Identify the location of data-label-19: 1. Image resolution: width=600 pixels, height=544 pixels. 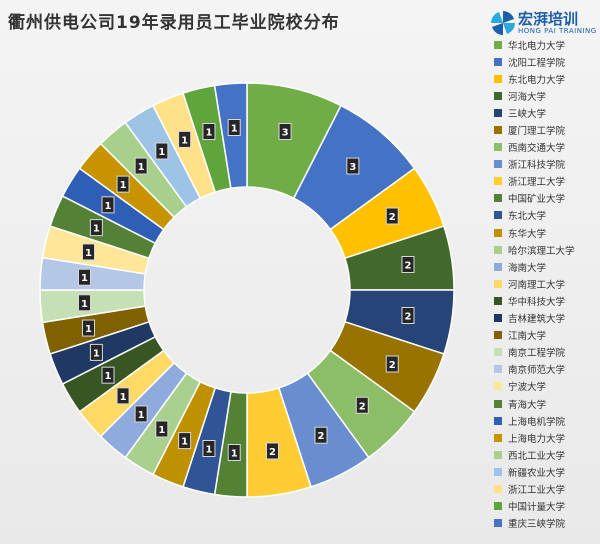
(85, 303).